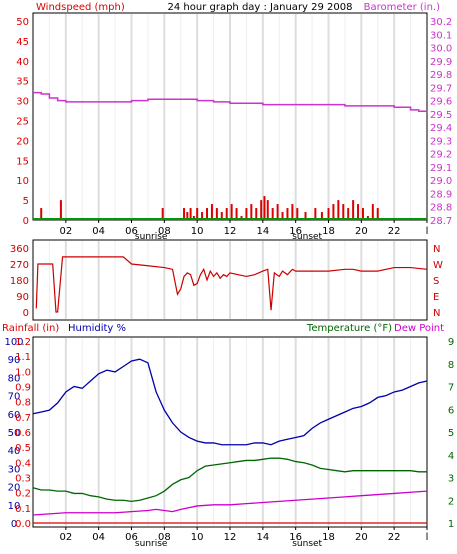  What do you see at coordinates (22, 181) in the screenshot?
I see `windspeed-tick-label: 10` at bounding box center [22, 181].